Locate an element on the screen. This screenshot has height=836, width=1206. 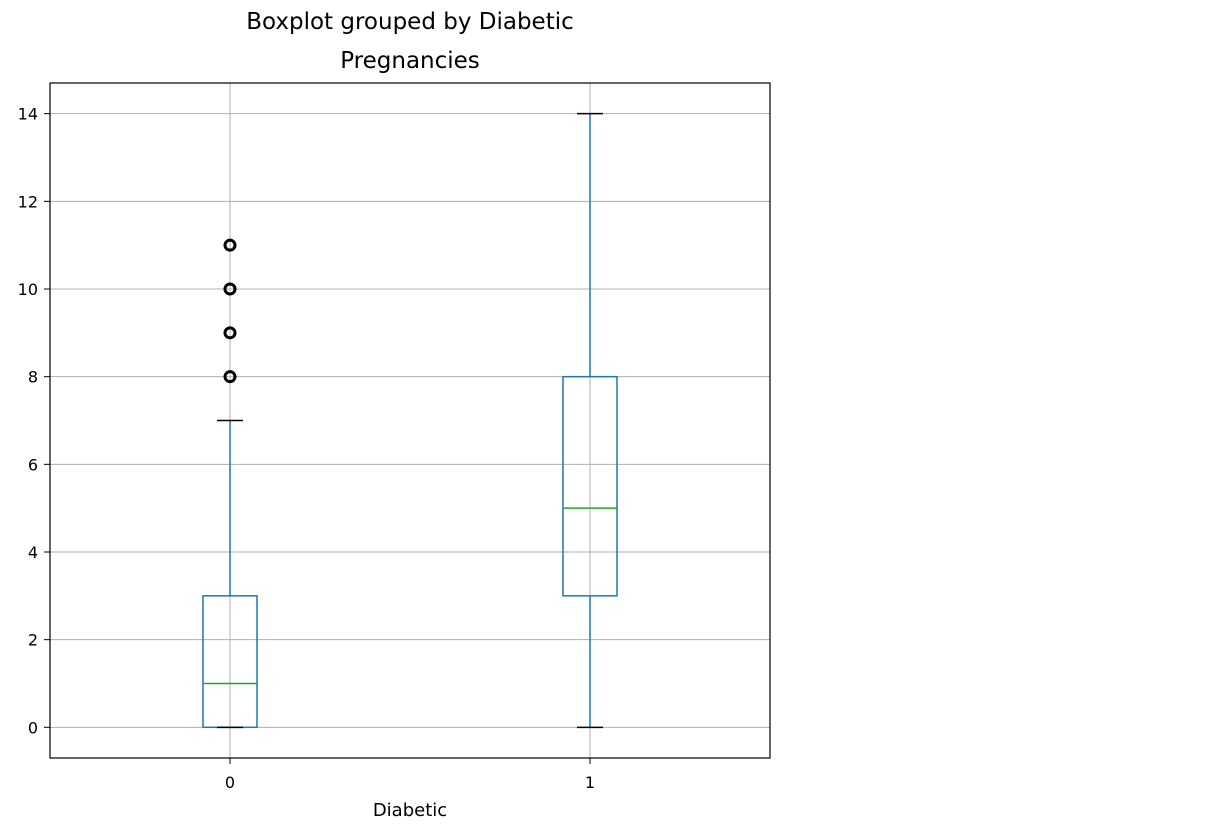
y-tick-label: 0 is located at coordinates (33, 727).